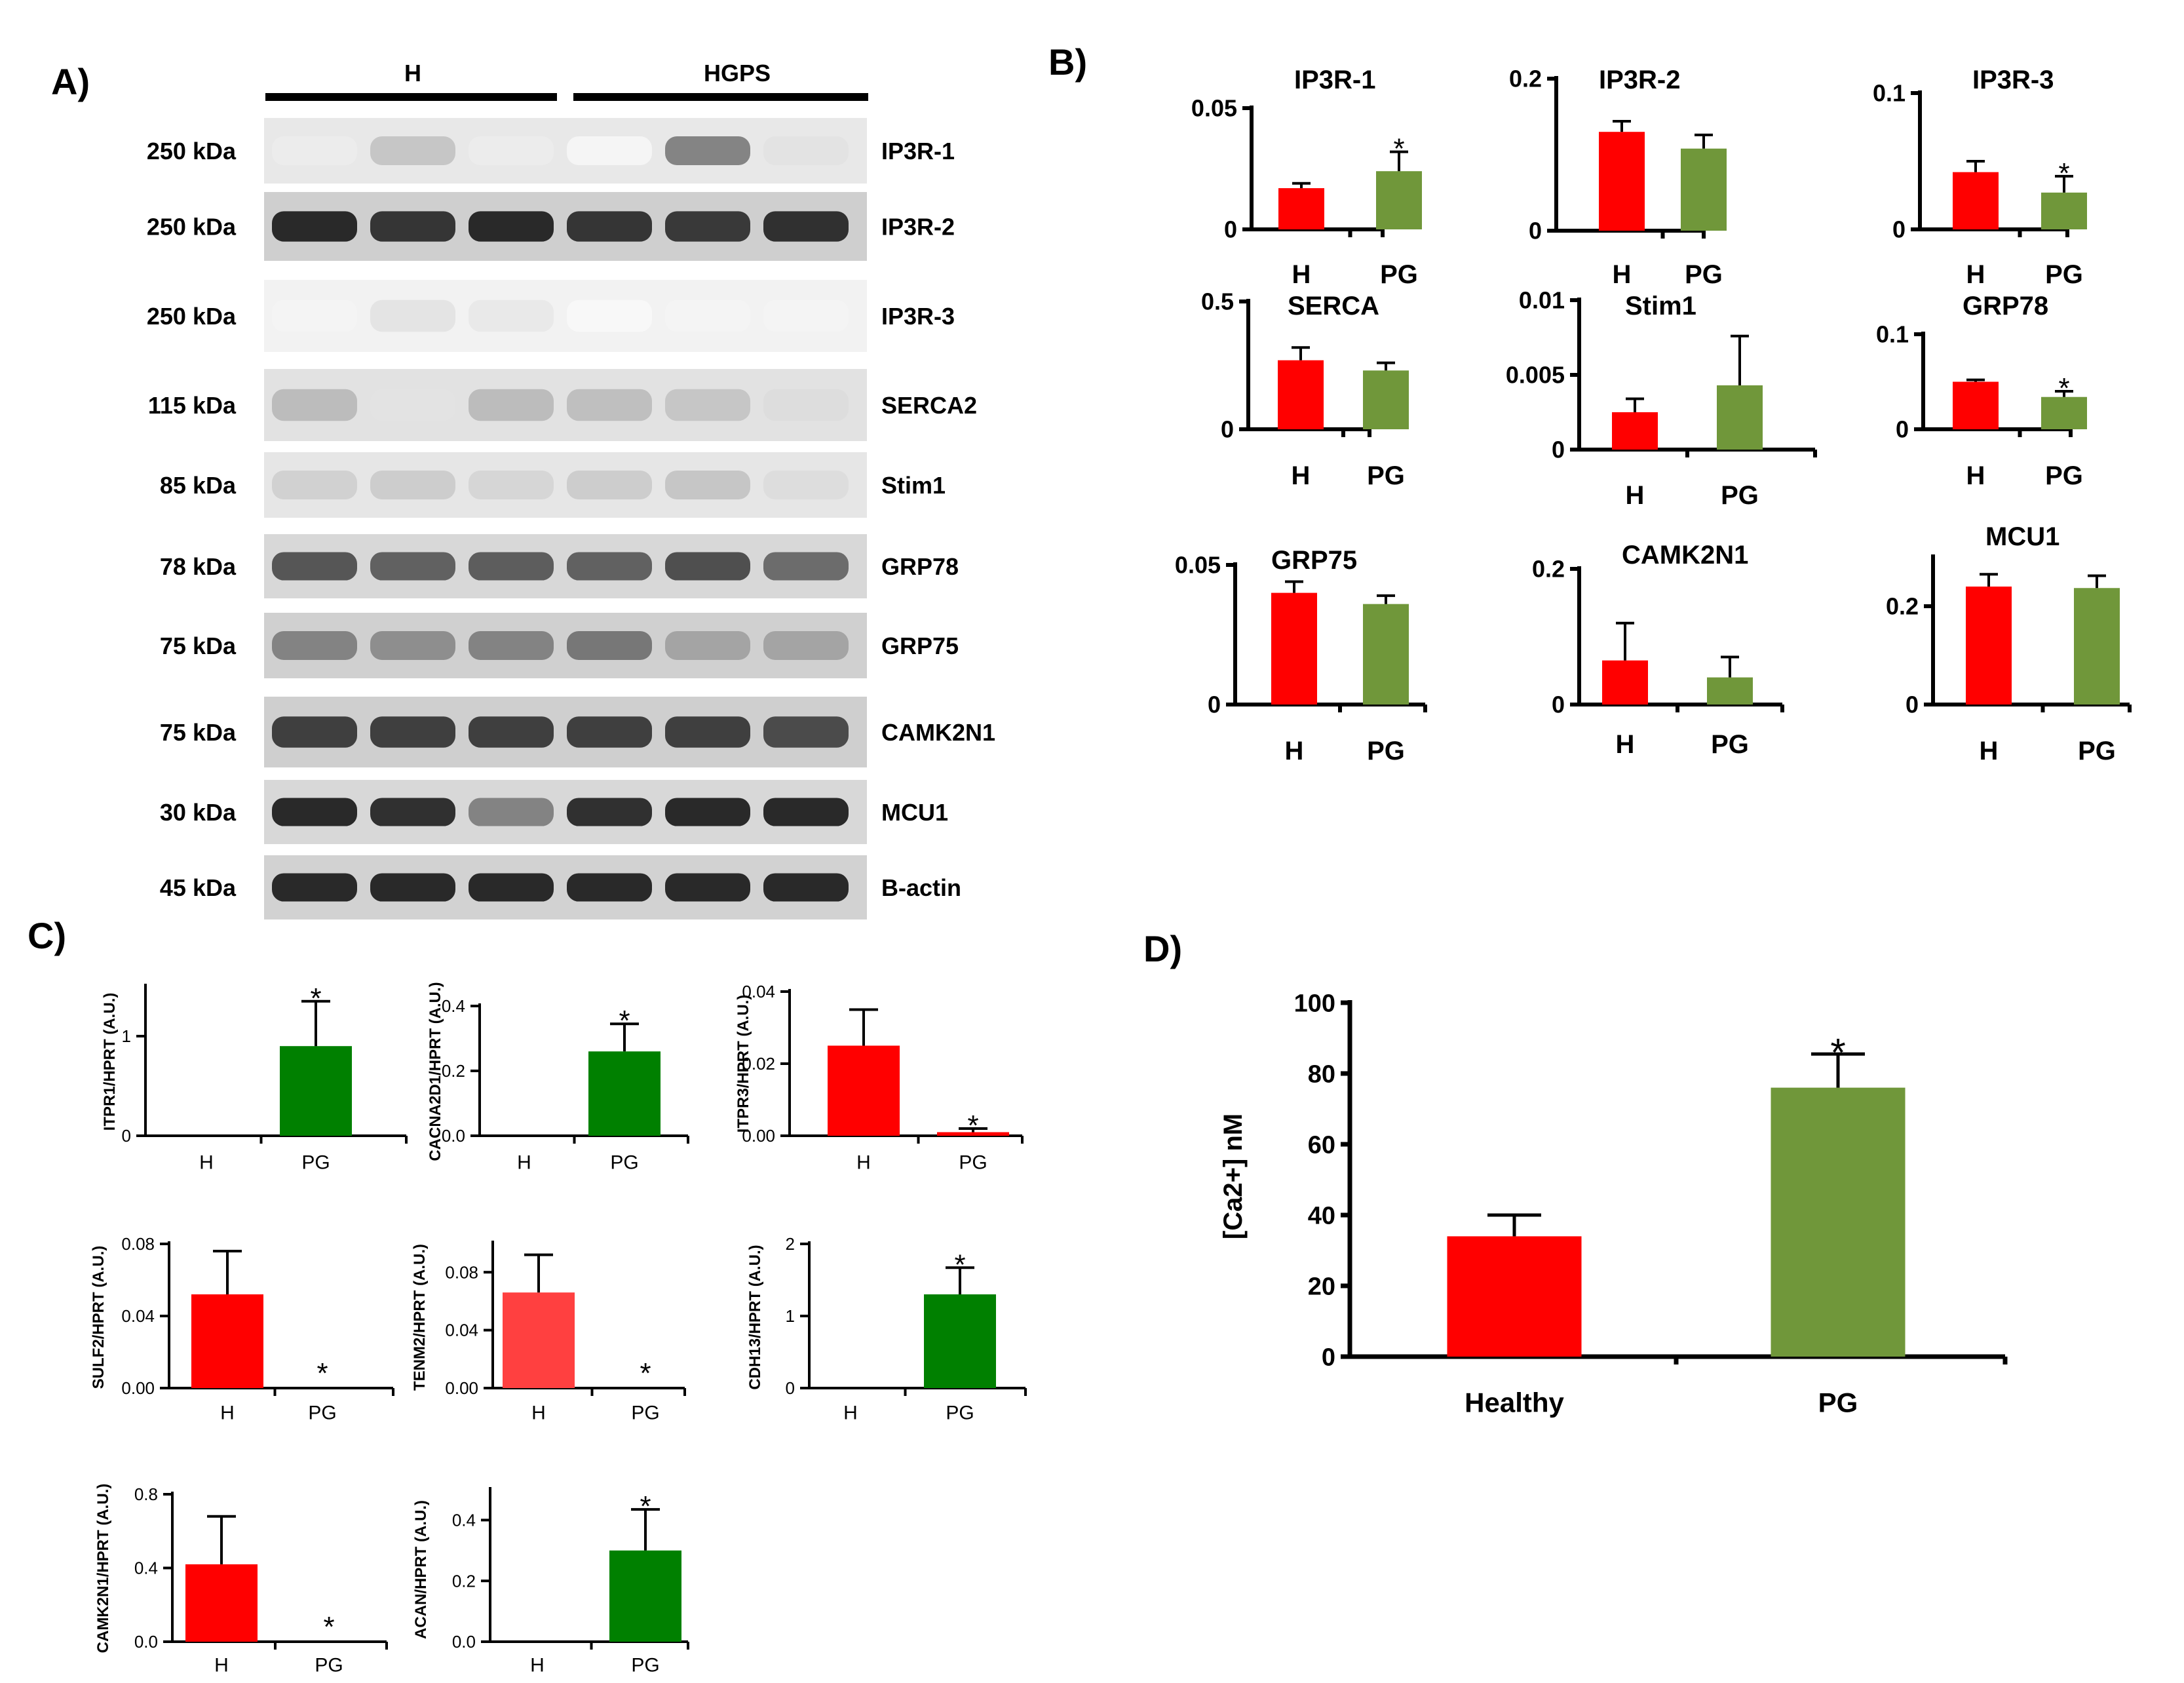  I want to click on y-tick-label: 0.2, so click(1548, 569).